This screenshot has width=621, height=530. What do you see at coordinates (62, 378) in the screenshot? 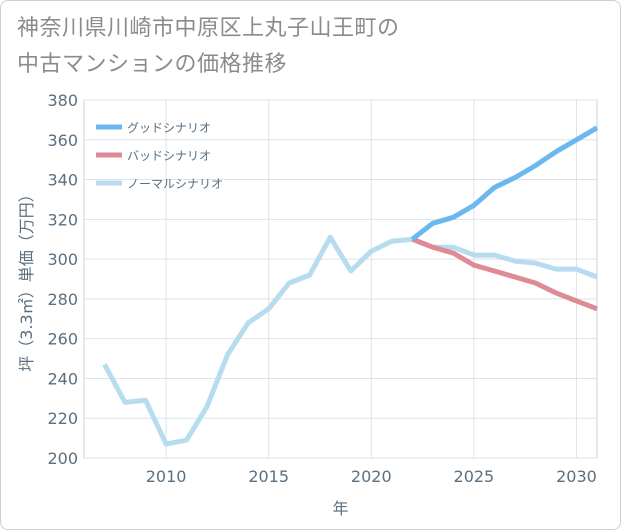
I see `y-tick-label: 240` at bounding box center [62, 378].